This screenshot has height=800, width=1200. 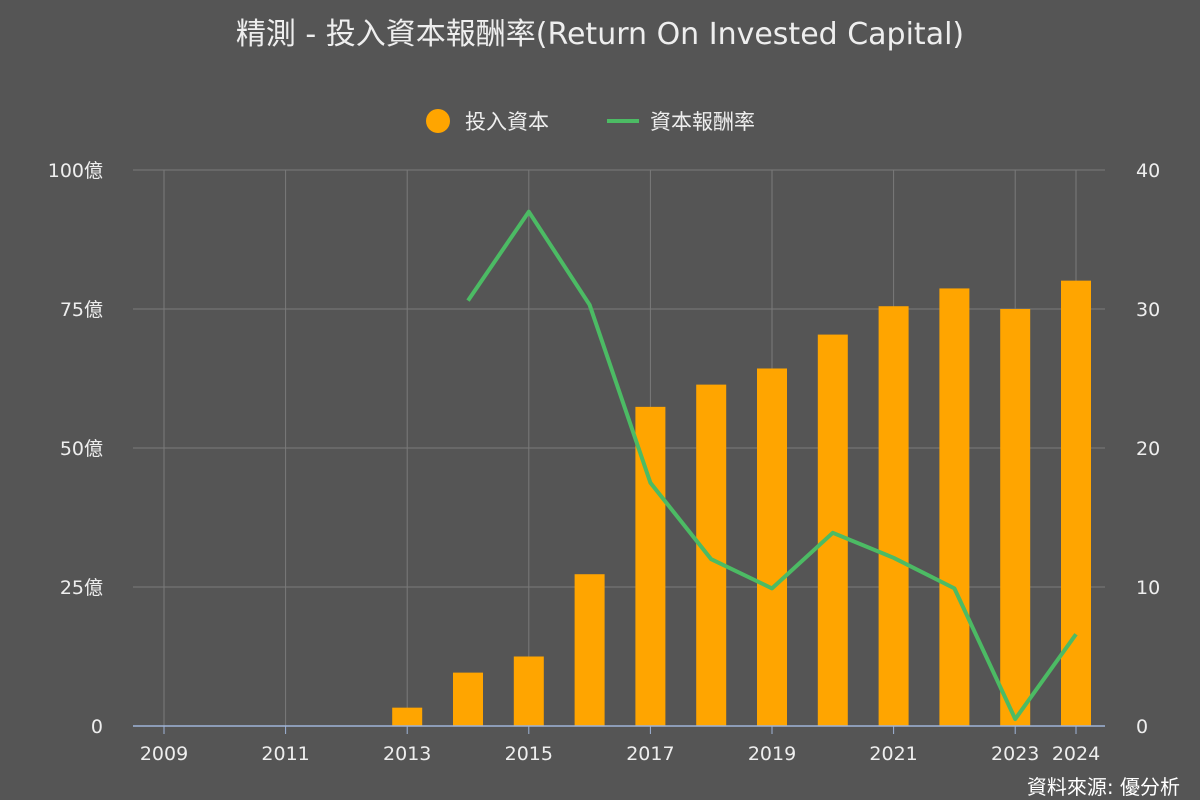 I want to click on x-tick-label: 2019, so click(x=772, y=754).